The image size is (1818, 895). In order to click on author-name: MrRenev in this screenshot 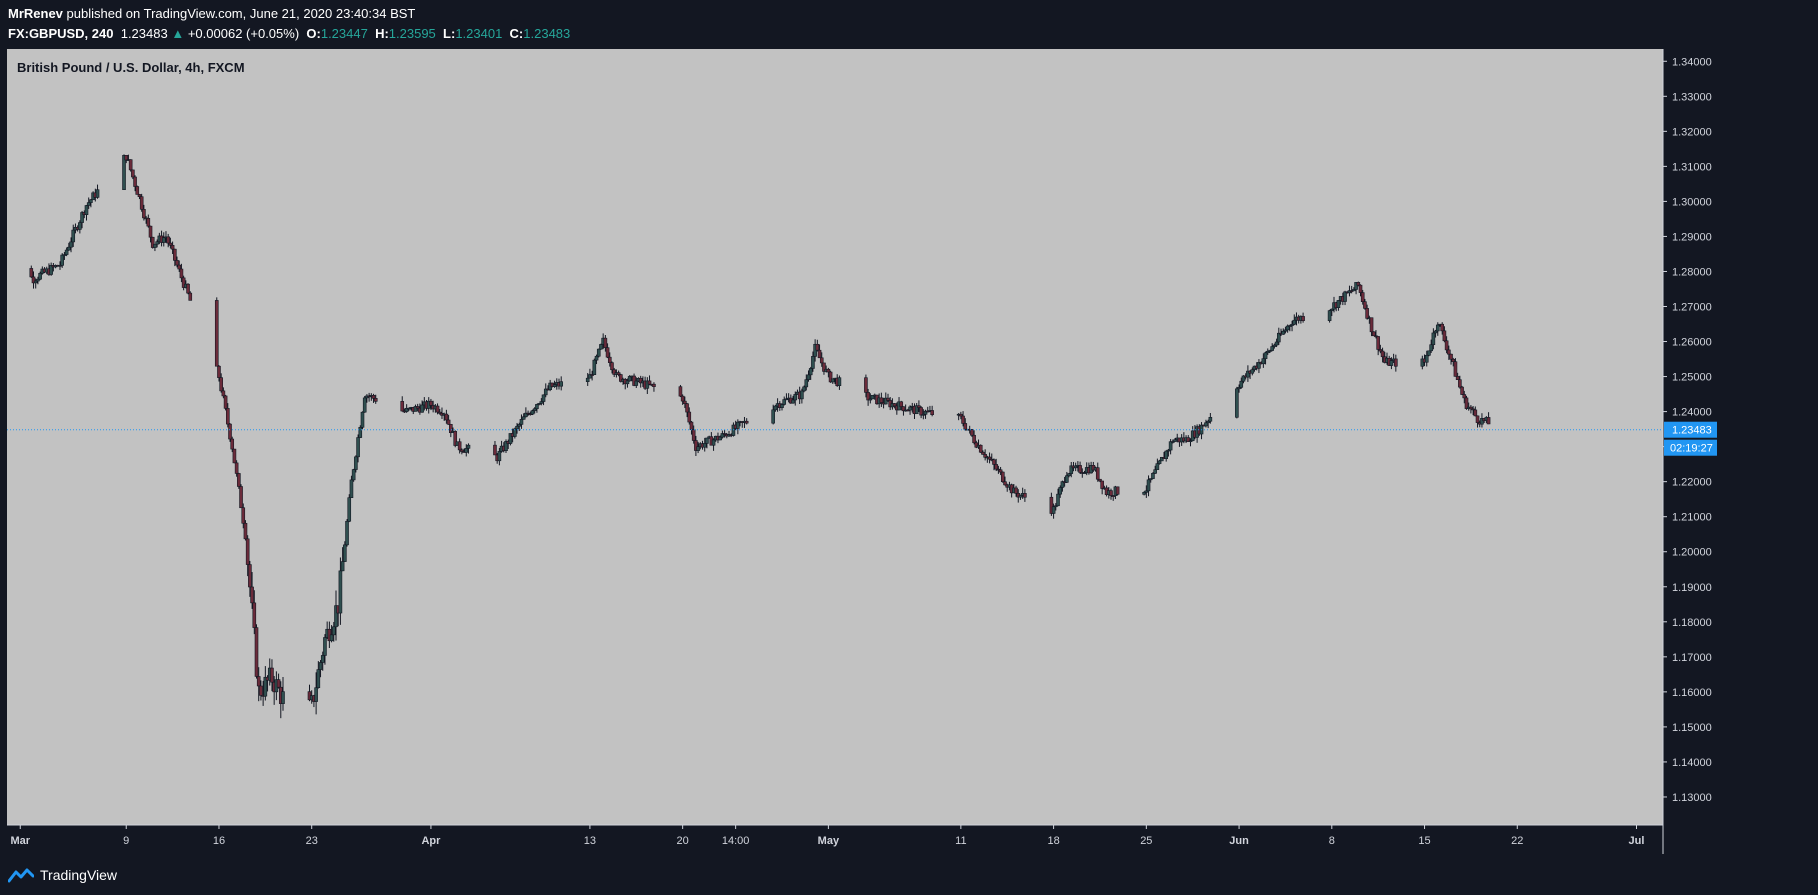, I will do `click(35, 13)`.